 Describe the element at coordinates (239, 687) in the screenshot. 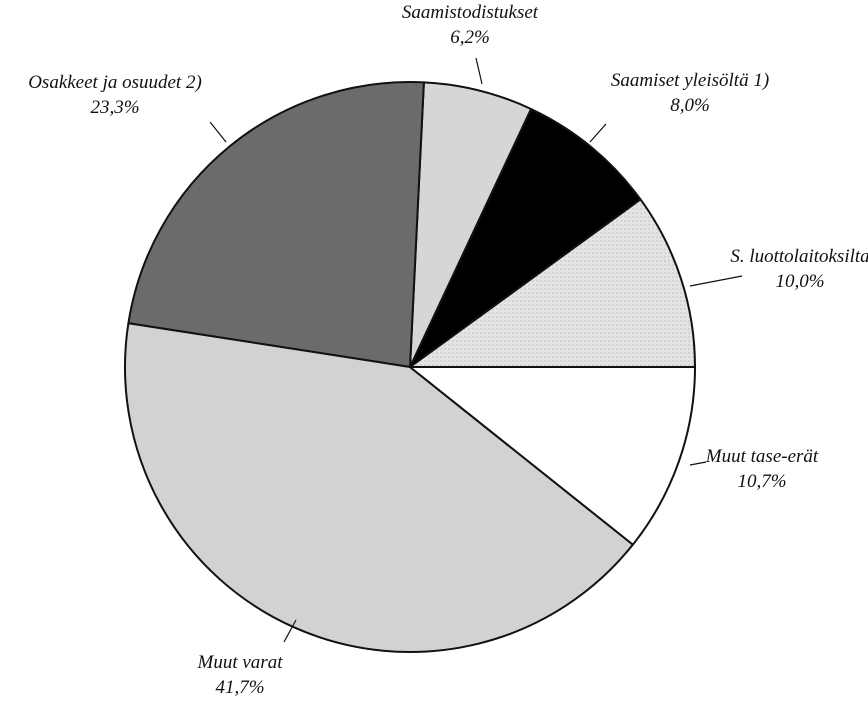

I see `slice-value-label: 41,7%` at that location.